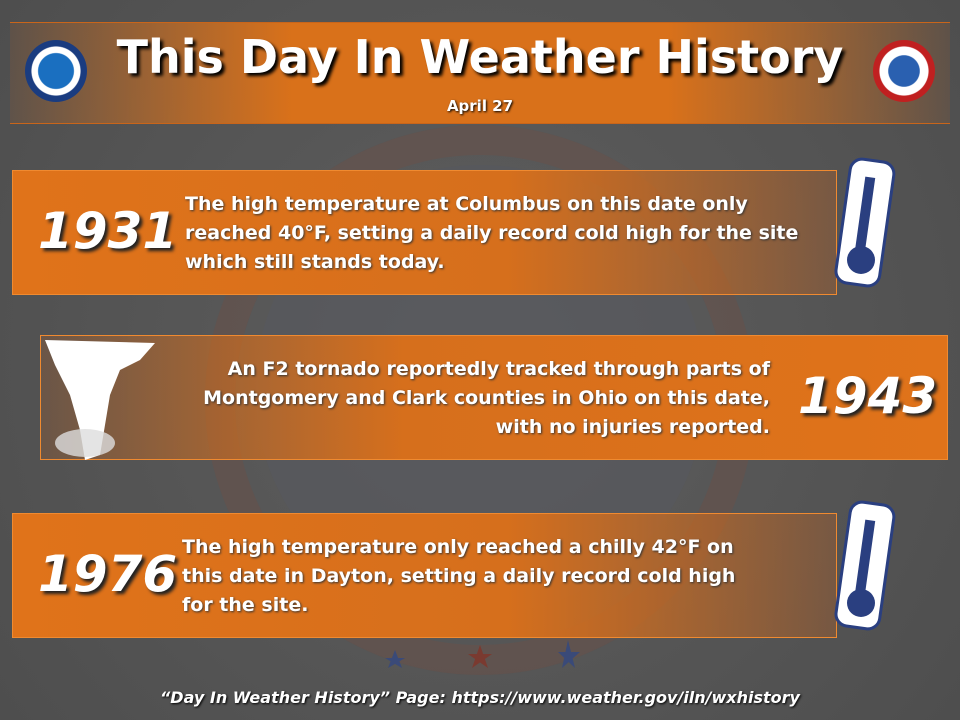  Describe the element at coordinates (480, 57) in the screenshot. I see `title: This Day In Weather History` at that location.